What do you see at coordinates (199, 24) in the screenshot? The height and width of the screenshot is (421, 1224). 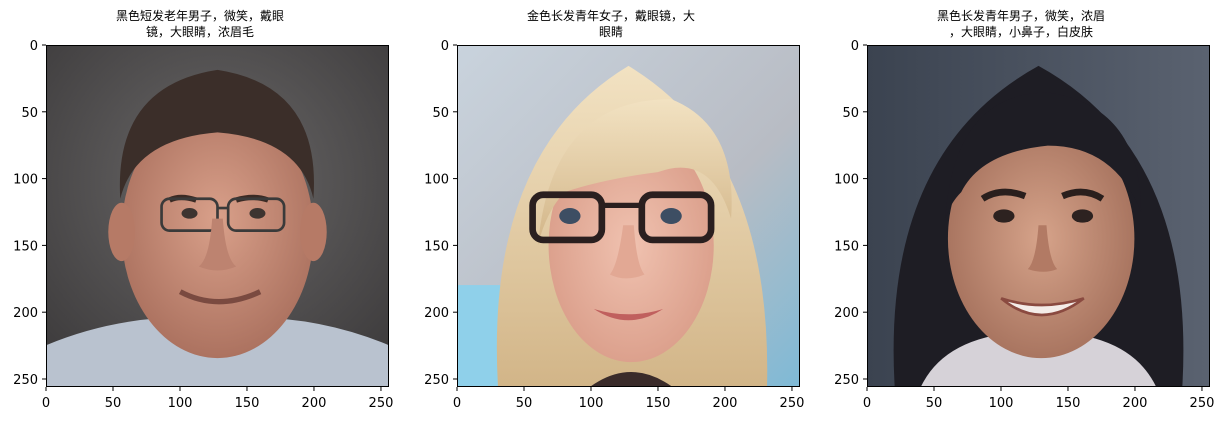 I see `subplot-title: 黑色短发老年男子，微笑，戴眼 镜，大眼睛，浓眉毛` at bounding box center [199, 24].